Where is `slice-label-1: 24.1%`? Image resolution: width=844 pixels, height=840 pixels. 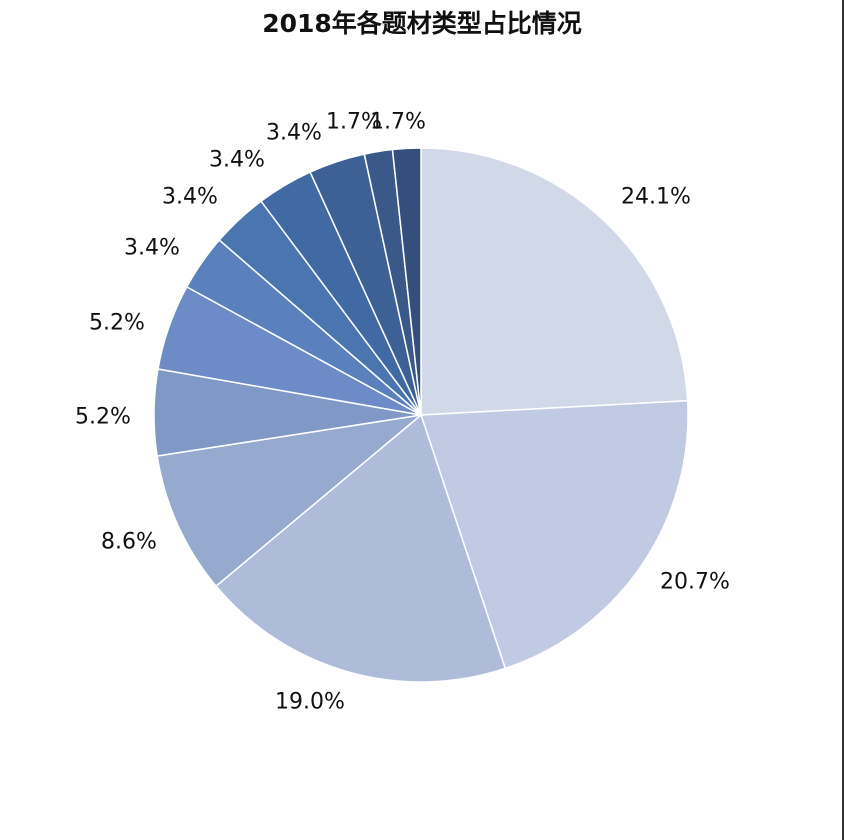 slice-label-1: 24.1% is located at coordinates (656, 197).